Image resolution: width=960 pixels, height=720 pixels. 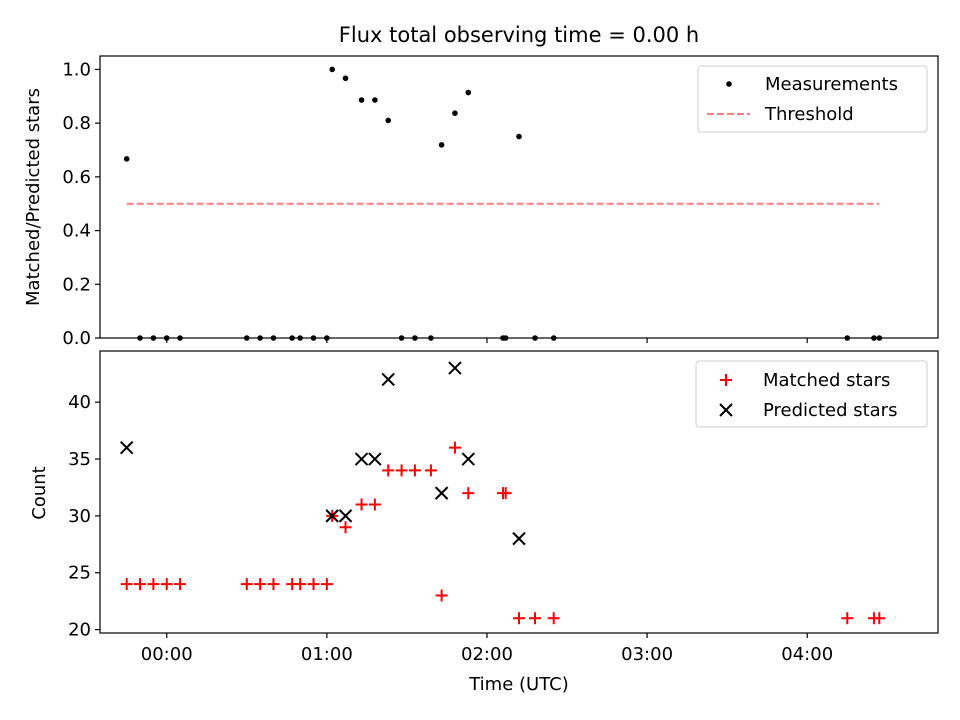 I want to click on x-axis-label: Time (UTC), so click(x=518, y=684).